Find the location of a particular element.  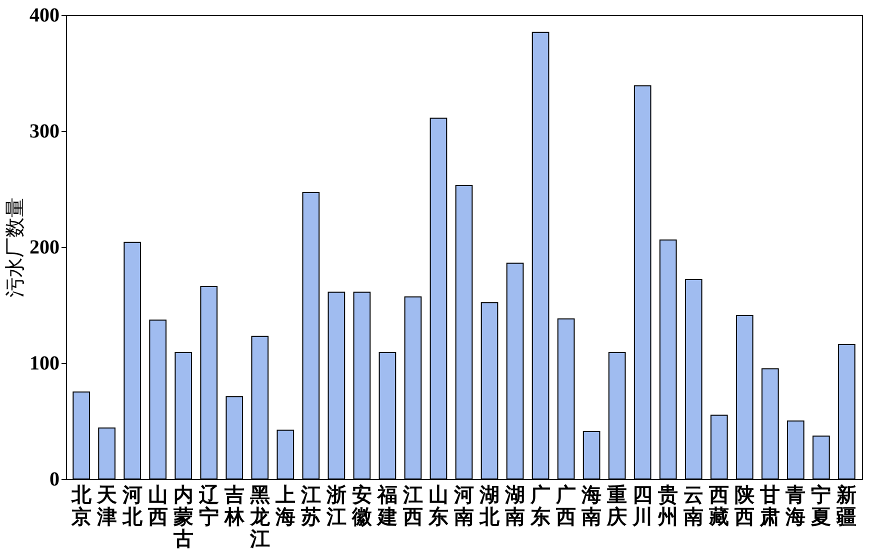

y-axis-title: 污水厂数量 is located at coordinates (14, 248).